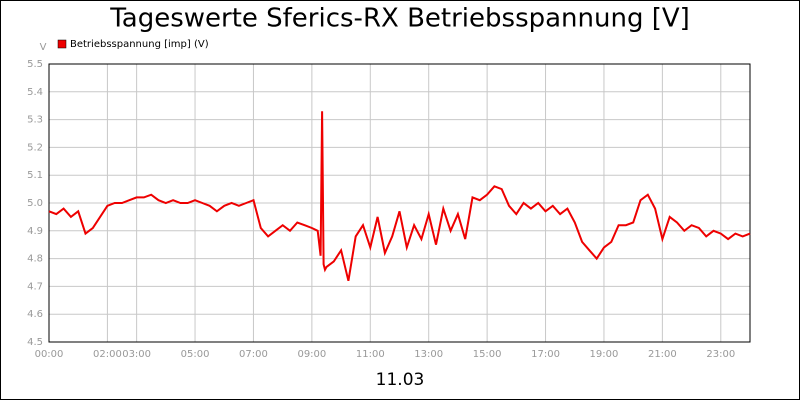 The height and width of the screenshot is (400, 800). What do you see at coordinates (62, 44) in the screenshot?
I see `legend-swatch` at bounding box center [62, 44].